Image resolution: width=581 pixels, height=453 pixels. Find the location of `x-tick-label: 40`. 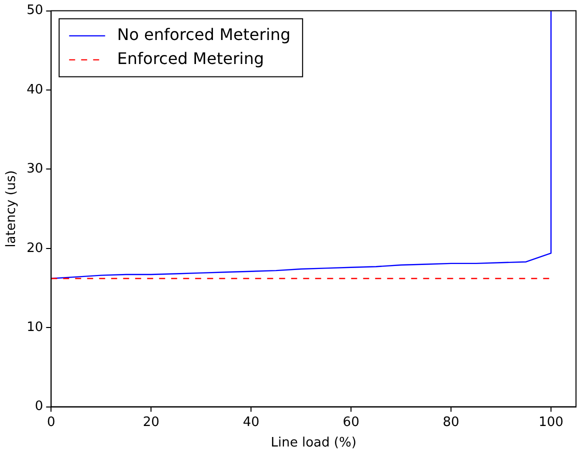

x-tick-label: 40 is located at coordinates (251, 422).